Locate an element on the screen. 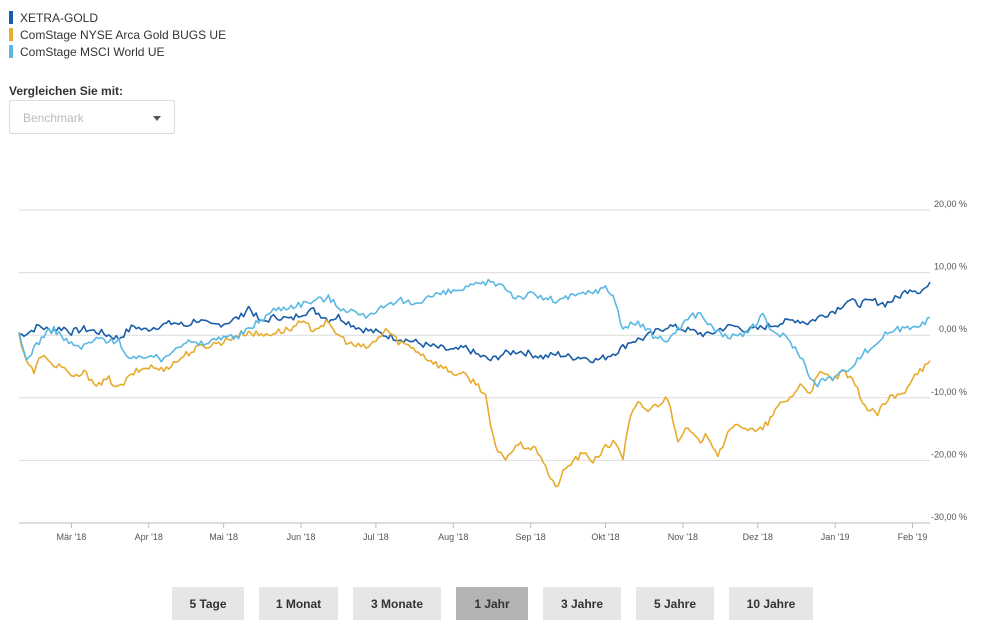  range-button-1-monat: 1 Monat is located at coordinates (298, 603).